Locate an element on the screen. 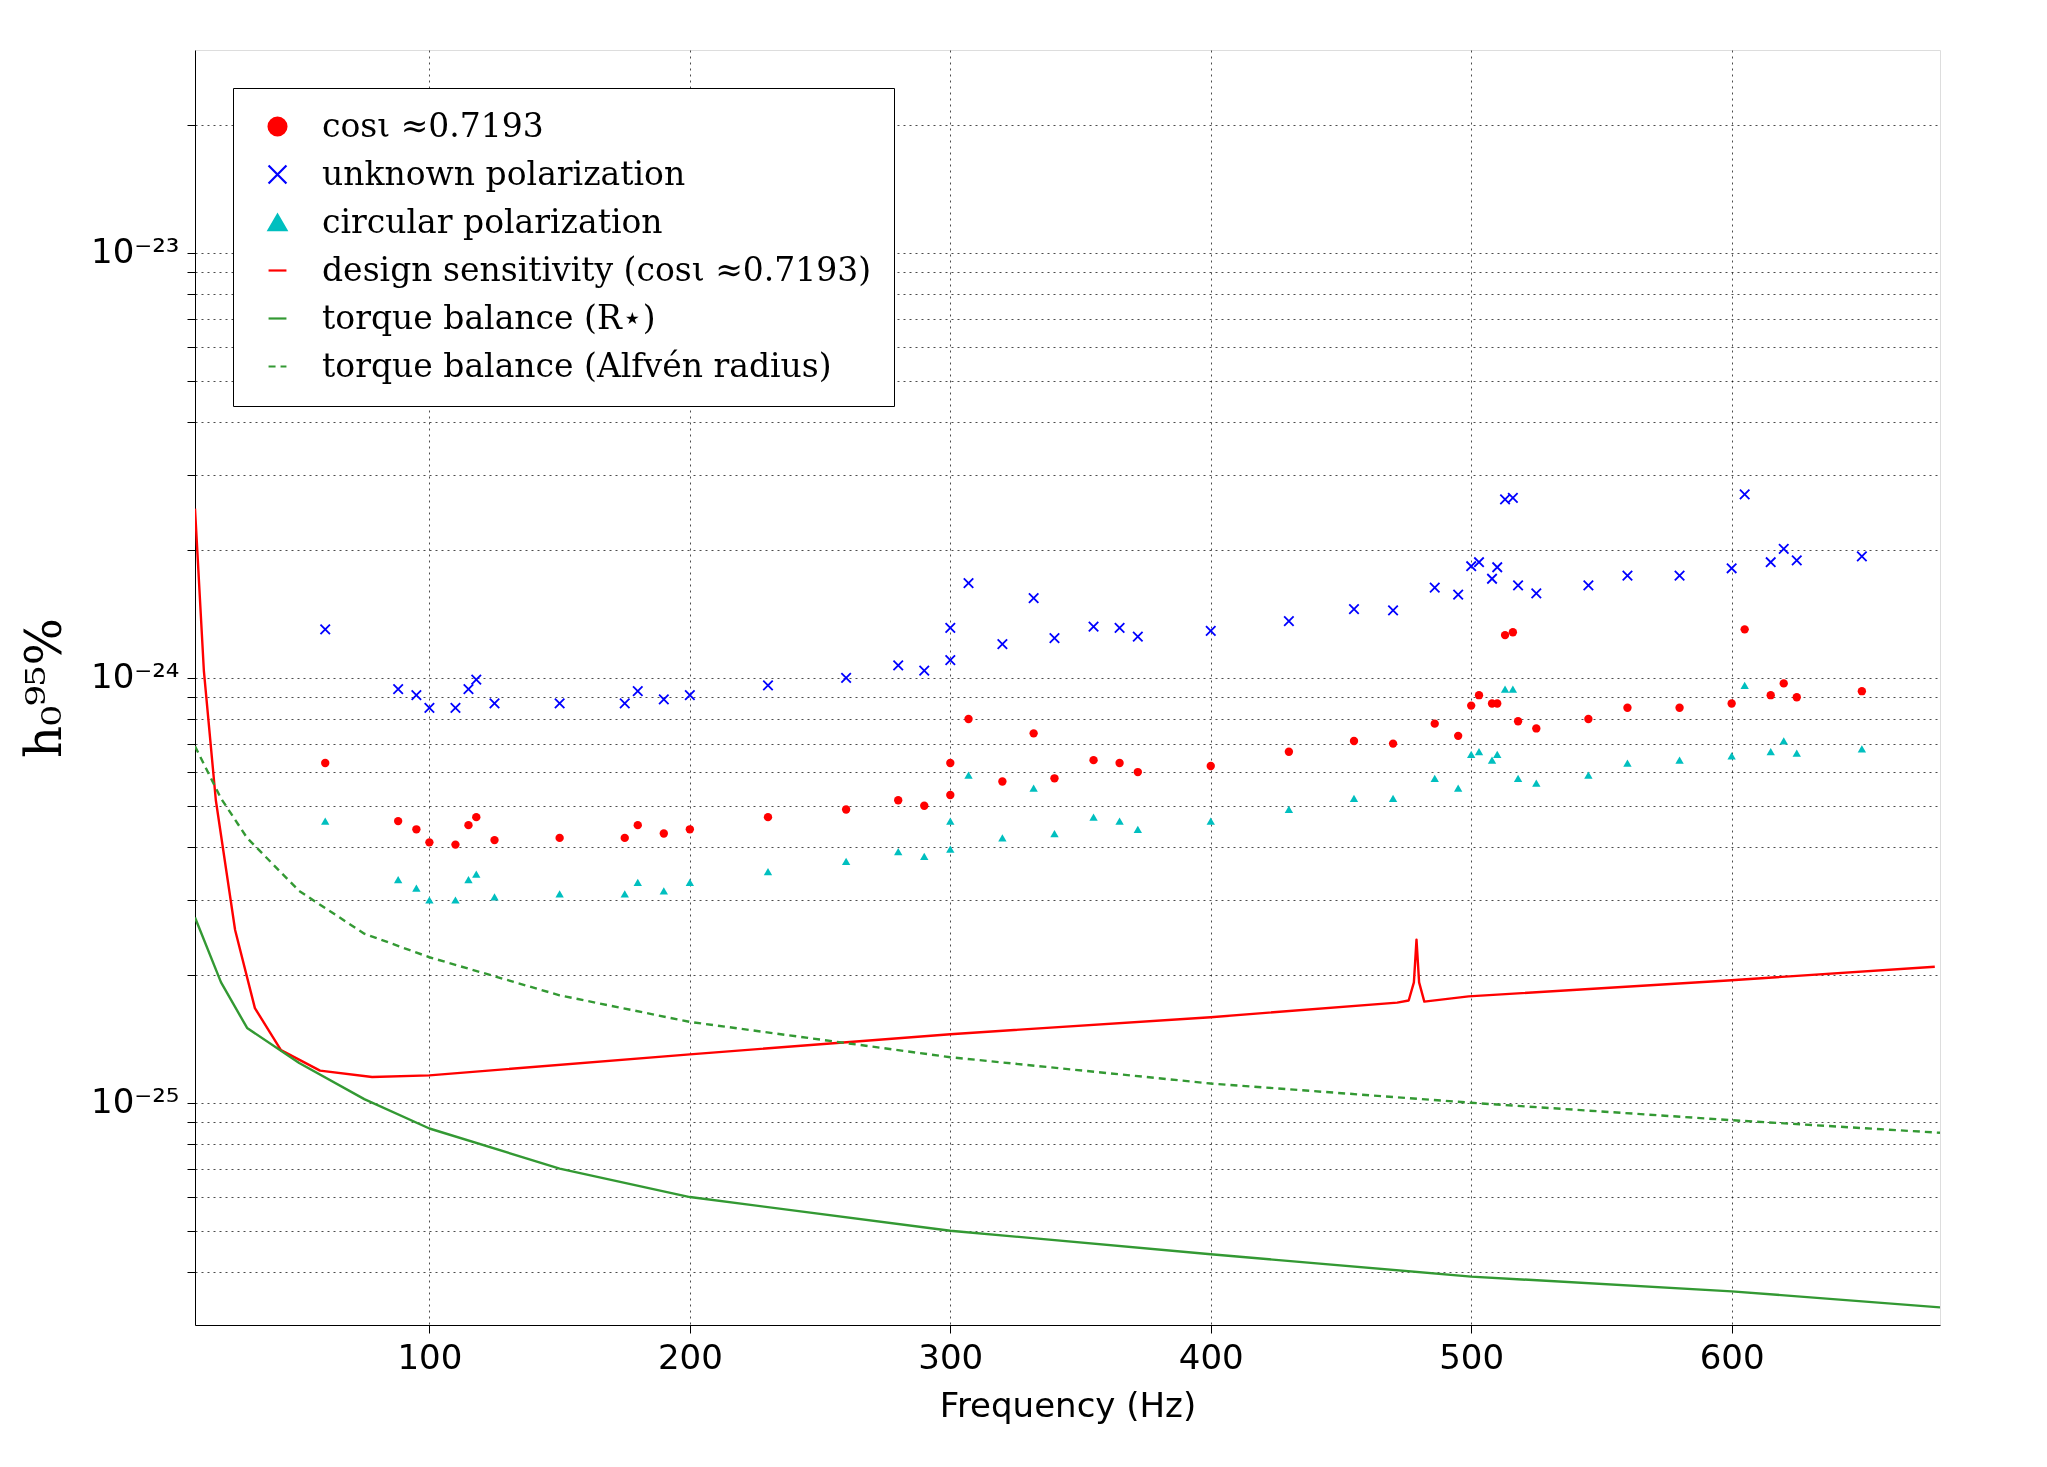 This screenshot has width=2047, height=1467. x-axis-title: Frequency (Hz) is located at coordinates (1068, 1404).